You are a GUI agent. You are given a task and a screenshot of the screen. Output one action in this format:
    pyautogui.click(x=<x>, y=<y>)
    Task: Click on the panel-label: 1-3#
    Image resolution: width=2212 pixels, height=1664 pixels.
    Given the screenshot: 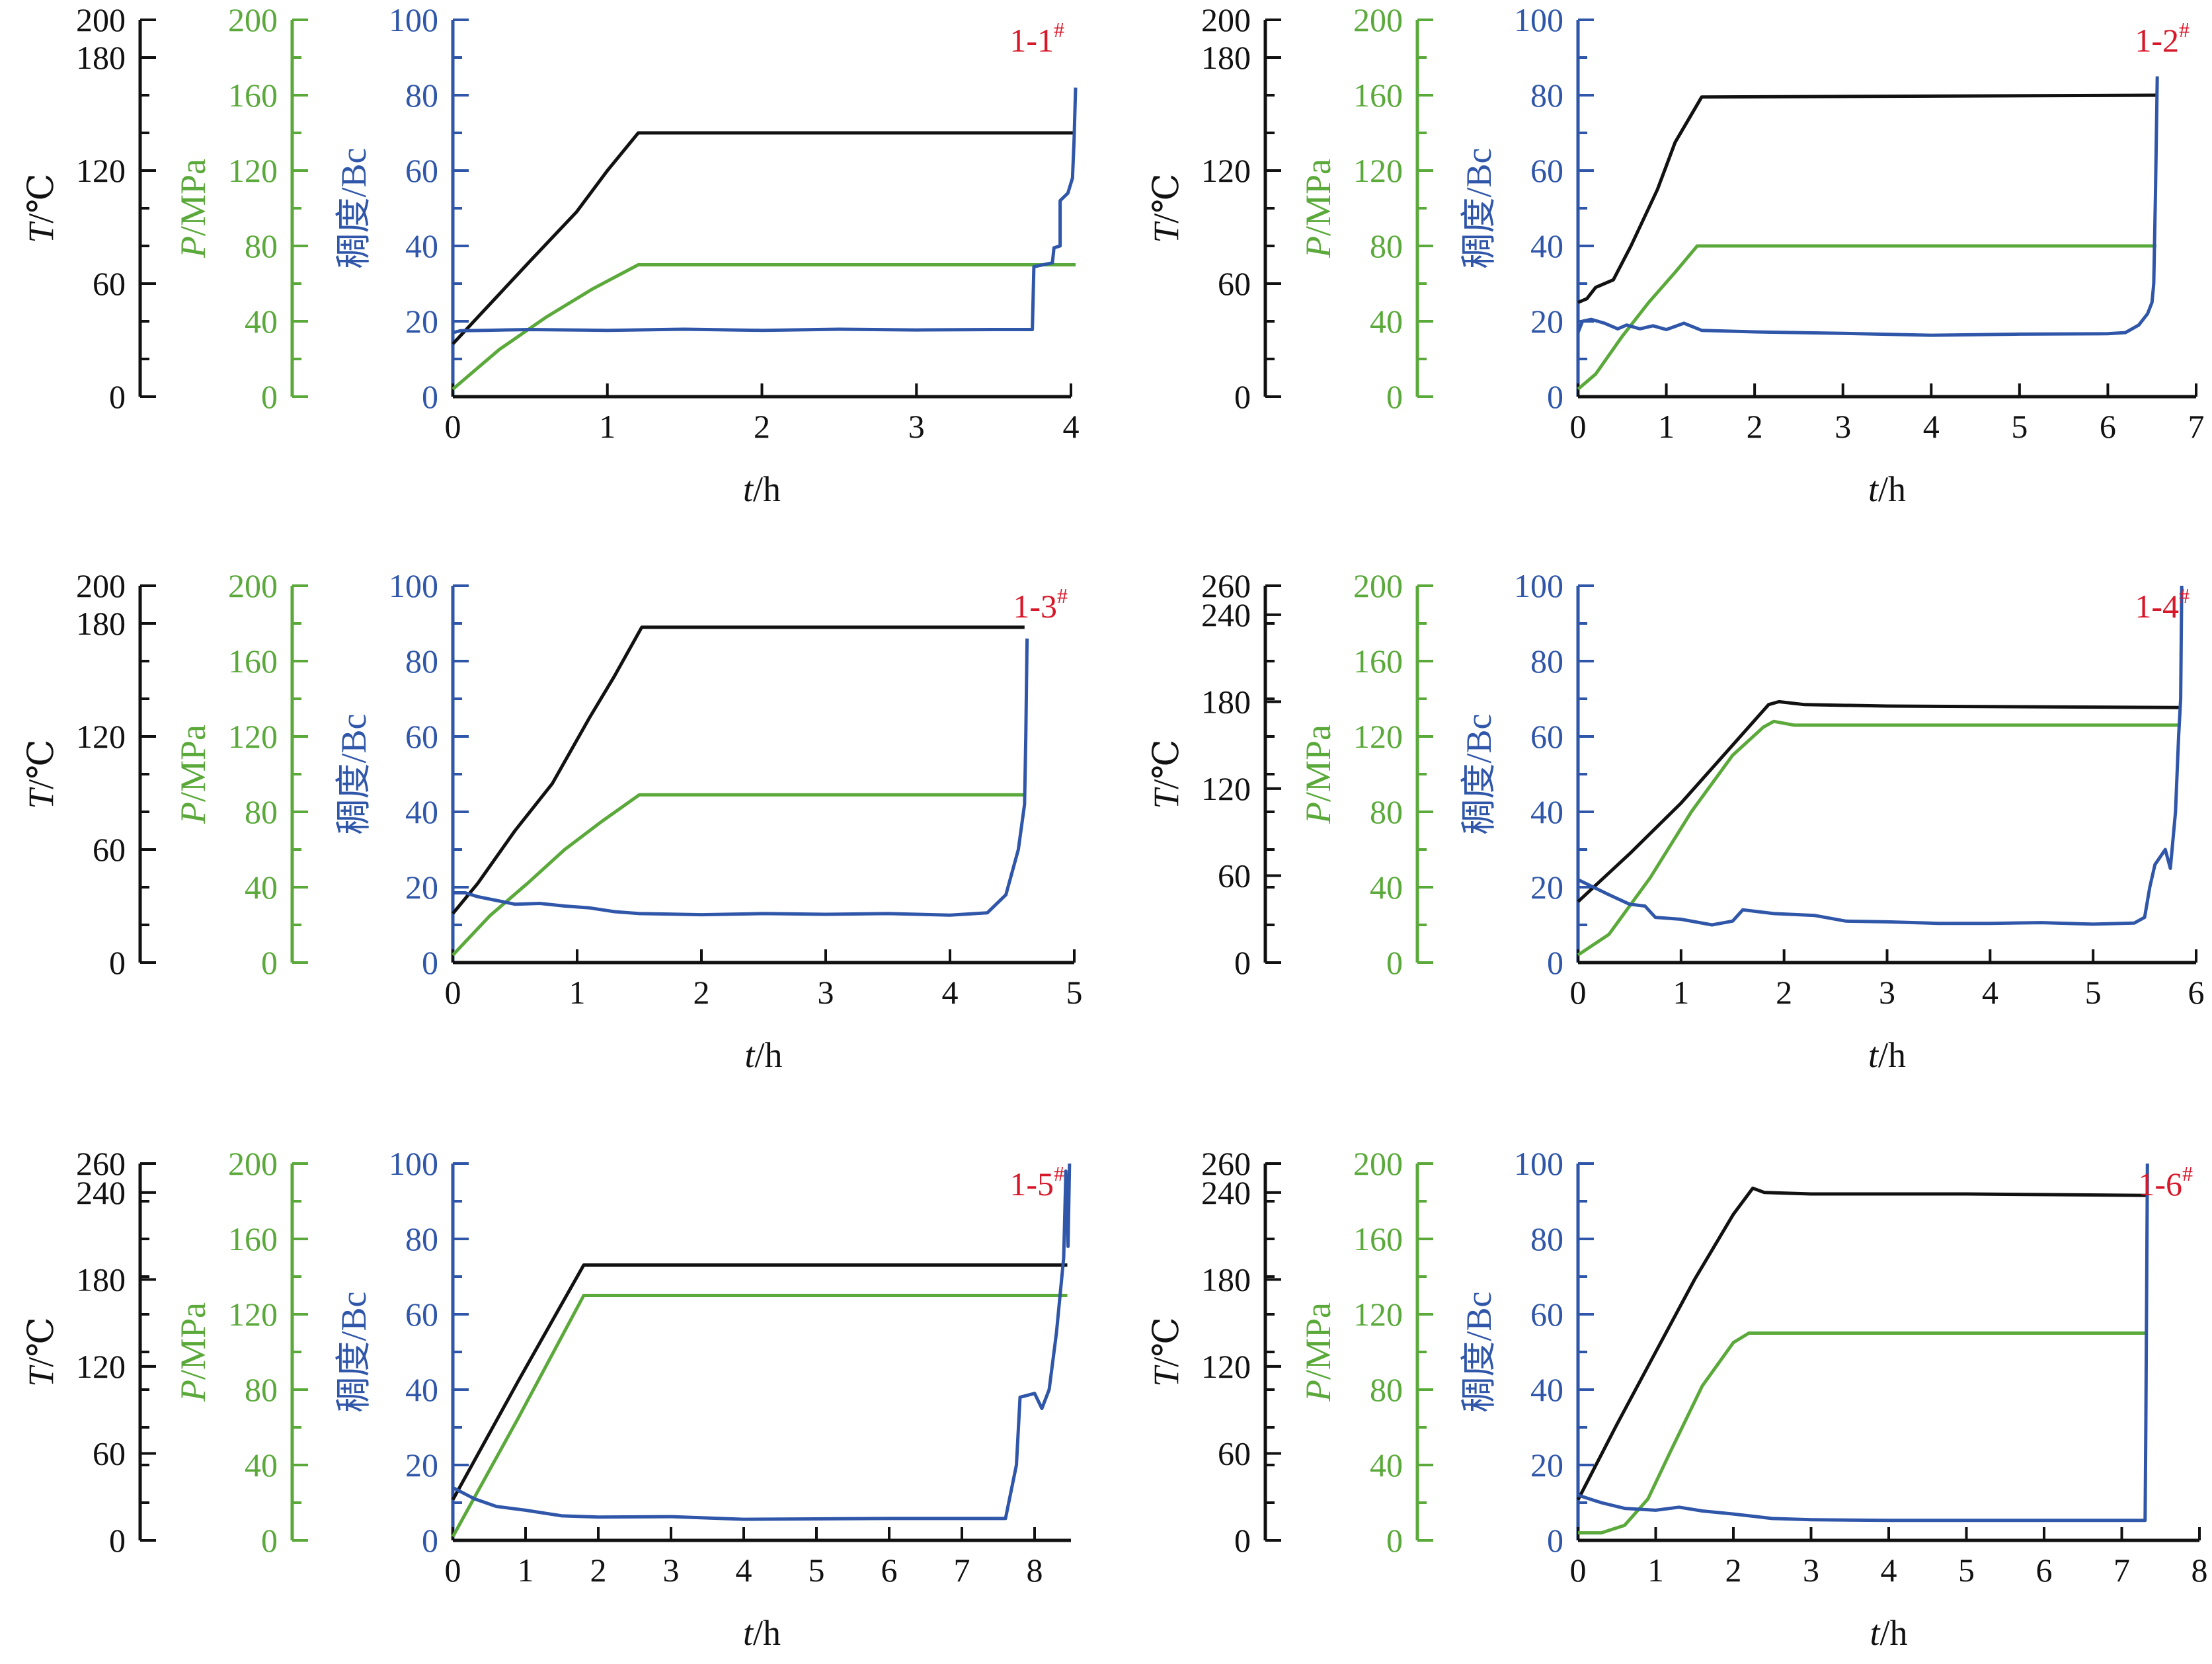 What is the action you would take?
    pyautogui.click(x=1040, y=604)
    